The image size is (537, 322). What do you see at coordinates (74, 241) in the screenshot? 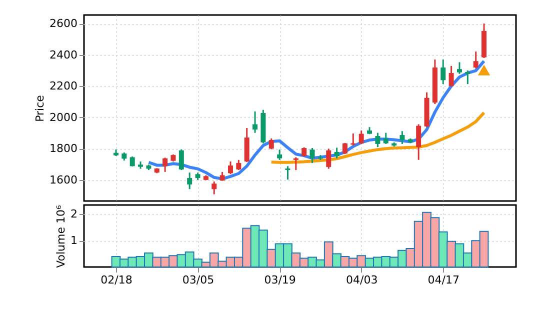
I see `y-tick-label: 1` at bounding box center [74, 241].